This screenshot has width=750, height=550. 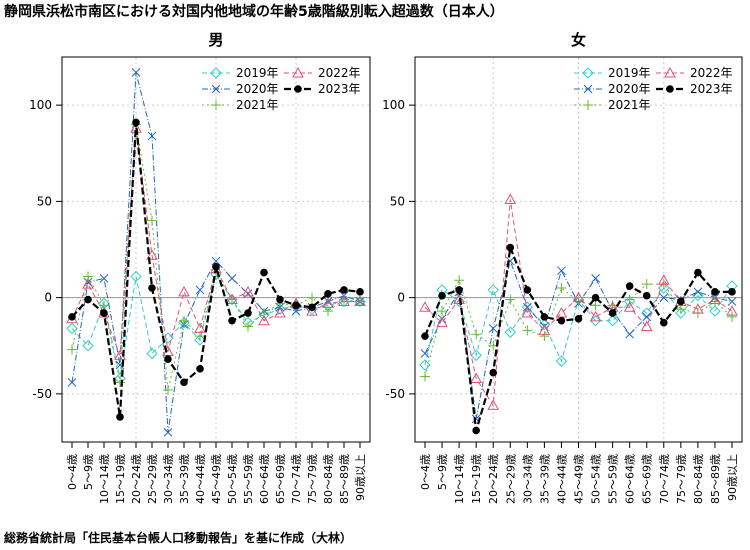 What do you see at coordinates (711, 73) in the screenshot?
I see `legend-label: 2022年` at bounding box center [711, 73].